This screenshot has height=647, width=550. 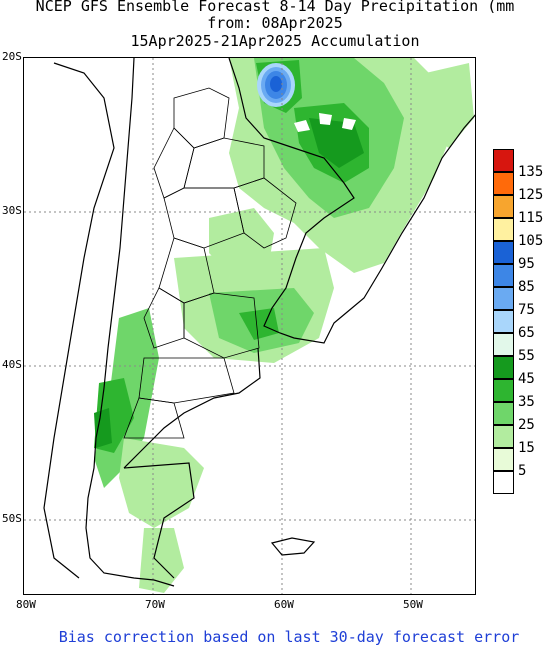 I want to click on legend-label: 105, so click(x=531, y=241).